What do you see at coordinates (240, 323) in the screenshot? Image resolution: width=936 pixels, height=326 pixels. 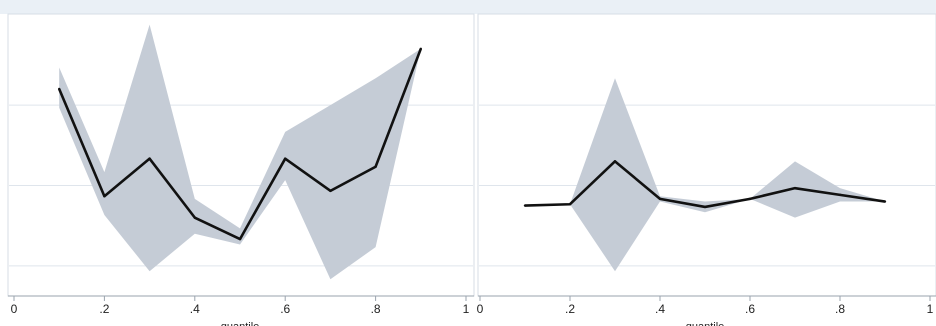 I see `x-axis-title-1: quantile` at bounding box center [240, 323].